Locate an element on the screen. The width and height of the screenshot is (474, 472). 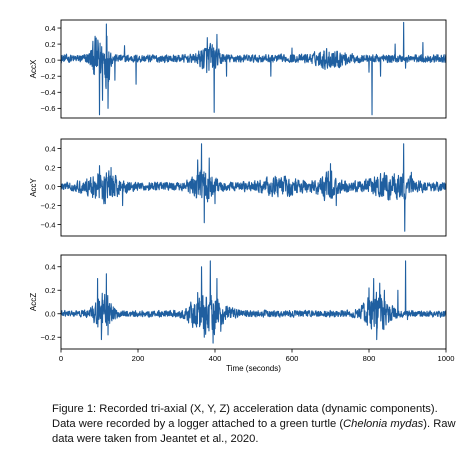
x-axis-label: Time (seconds) is located at coordinates (253, 368).